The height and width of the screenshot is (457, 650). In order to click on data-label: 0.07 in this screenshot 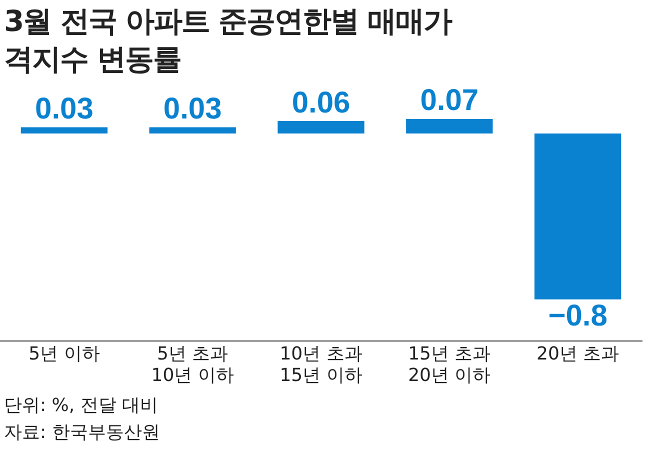, I will do `click(449, 101)`.